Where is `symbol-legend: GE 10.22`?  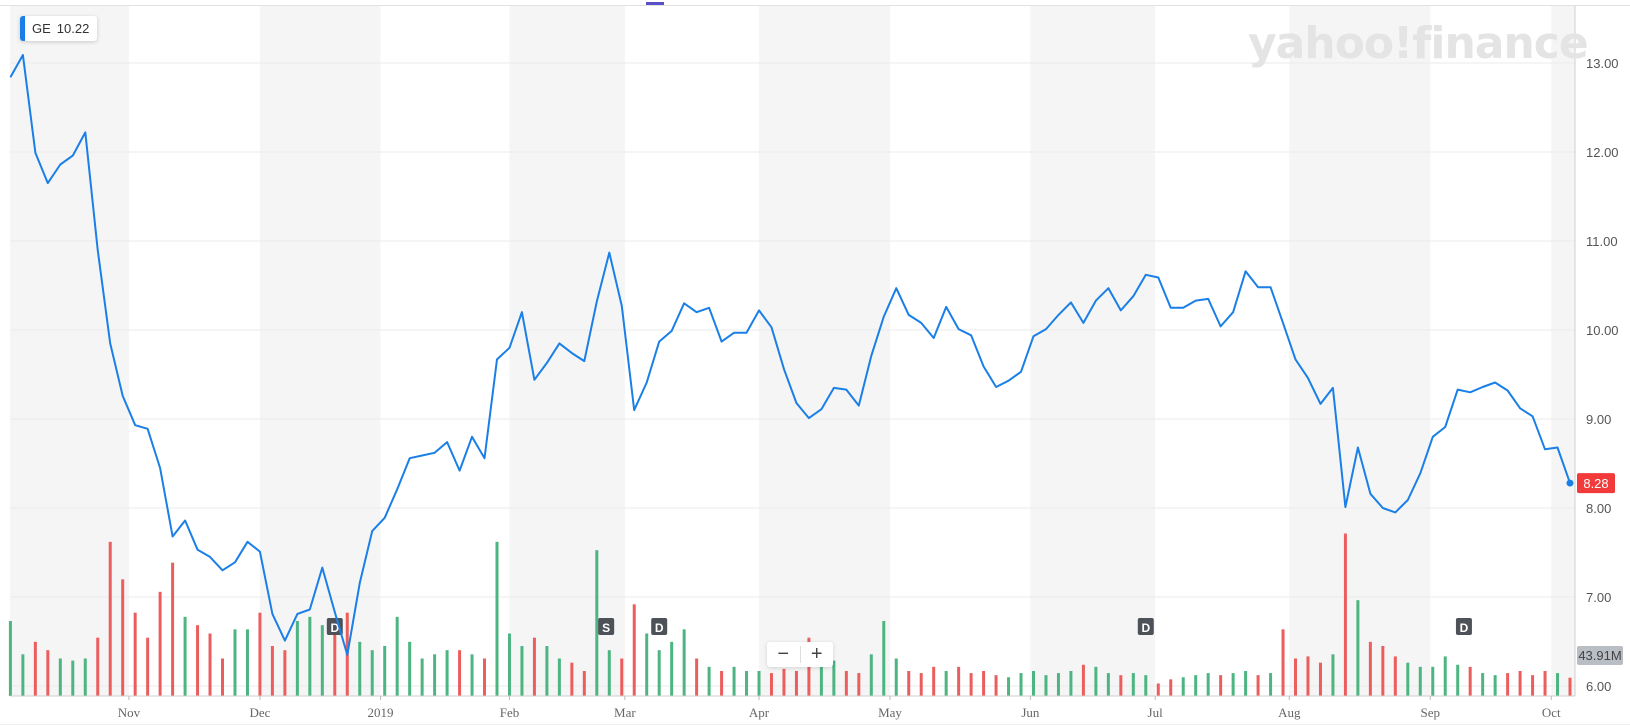
symbol-legend: GE 10.22 is located at coordinates (59, 28).